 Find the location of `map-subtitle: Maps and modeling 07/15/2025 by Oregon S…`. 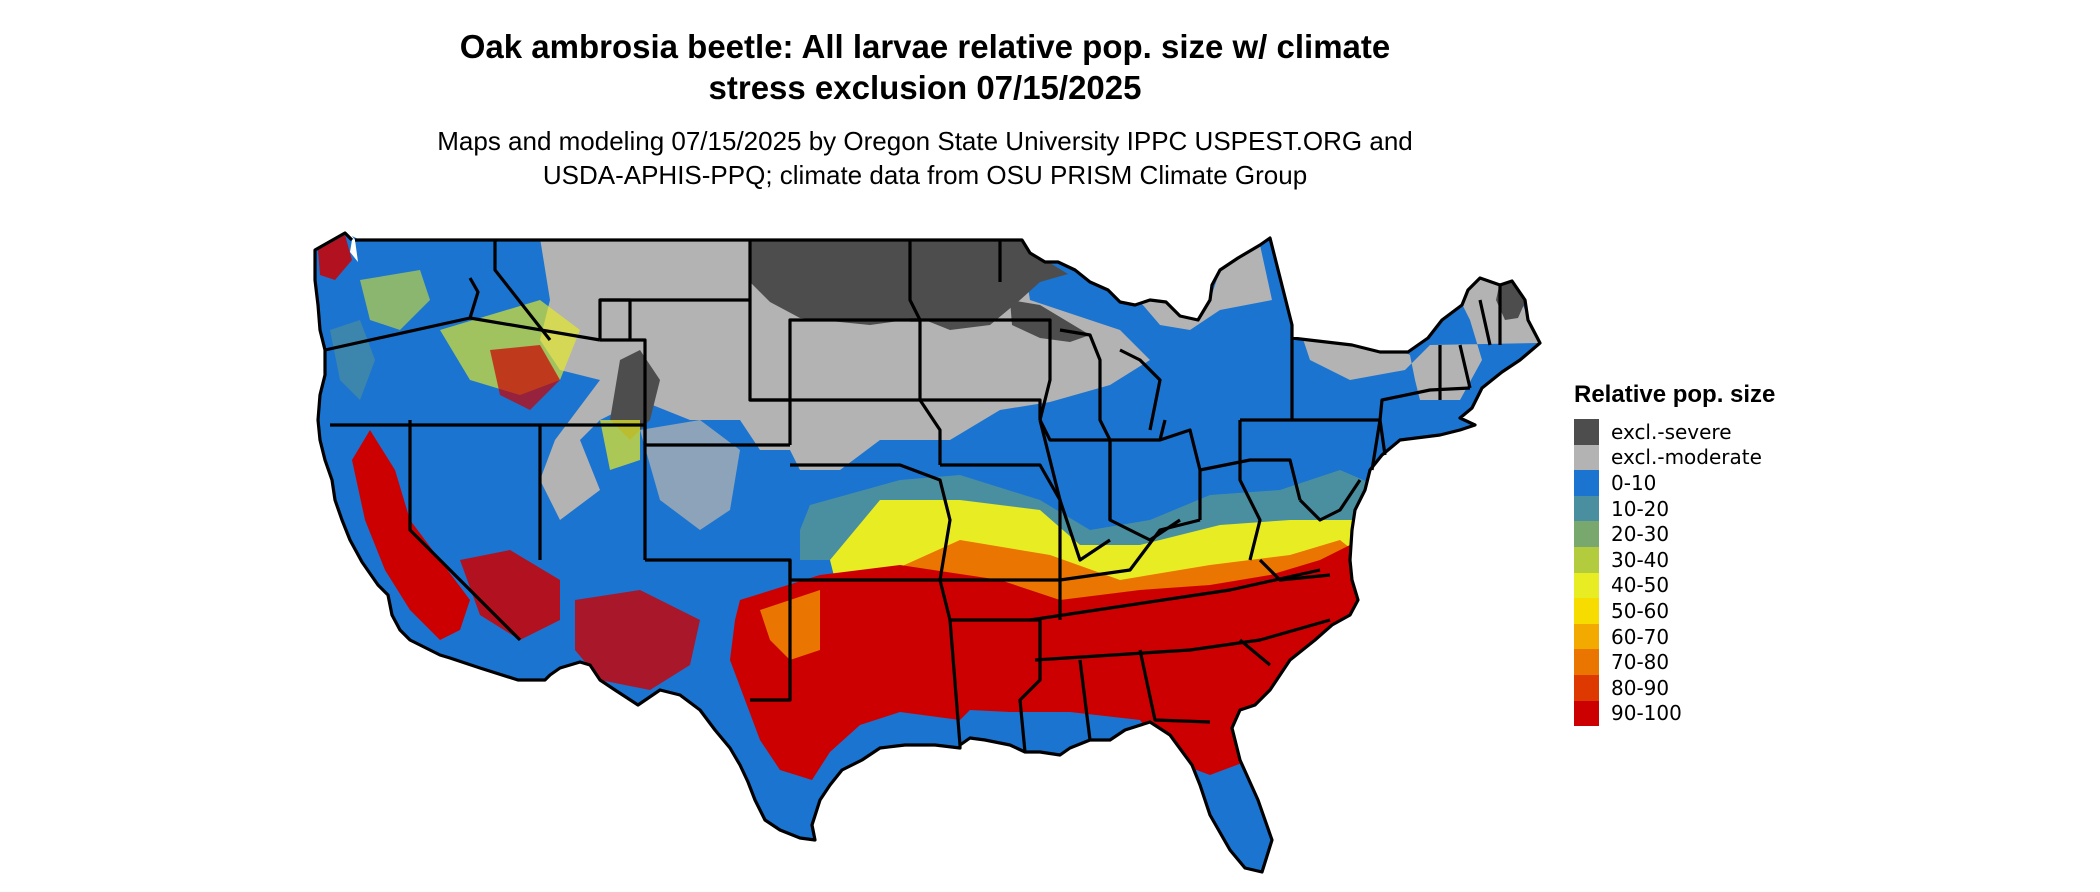

map-subtitle: Maps and modeling 07/15/2025 by Oregon S… is located at coordinates (925, 158).